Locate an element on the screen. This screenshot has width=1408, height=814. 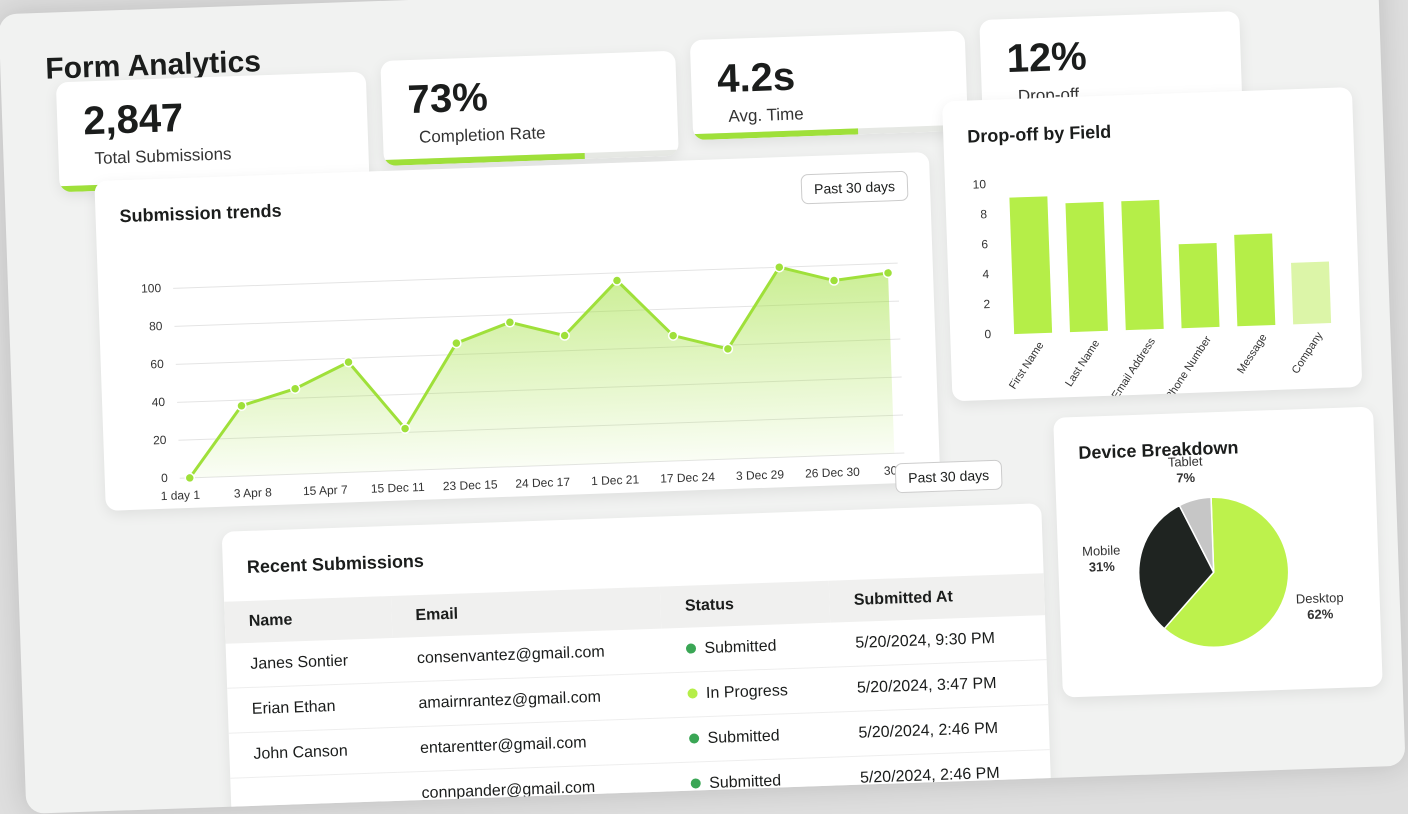
kpi-label: Avg. Time is located at coordinates (766, 115).